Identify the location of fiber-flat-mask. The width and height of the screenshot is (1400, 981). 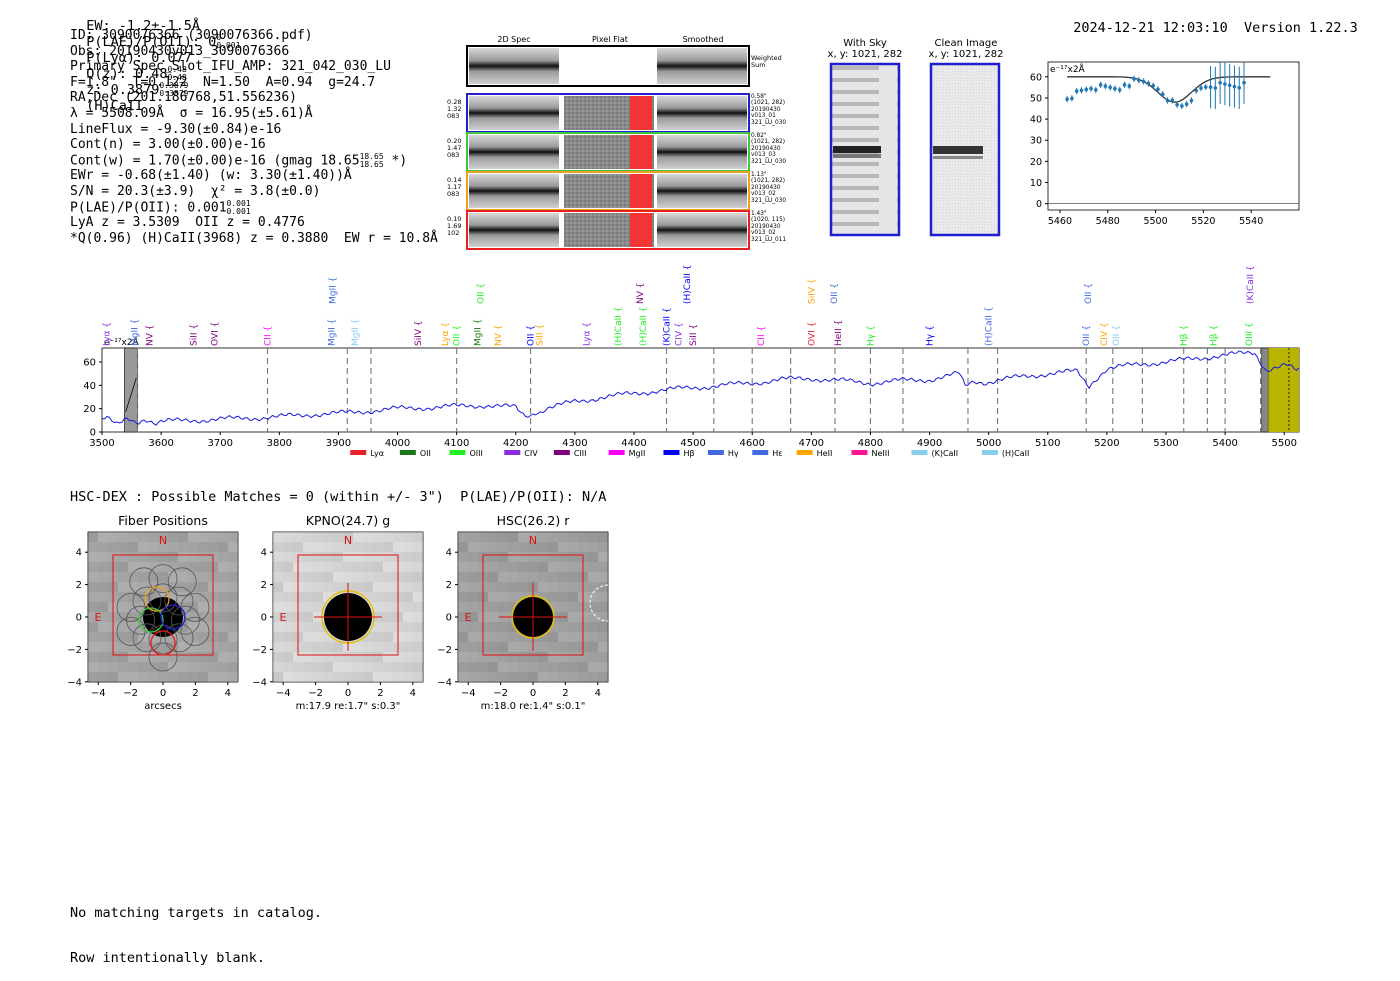
(641, 191).